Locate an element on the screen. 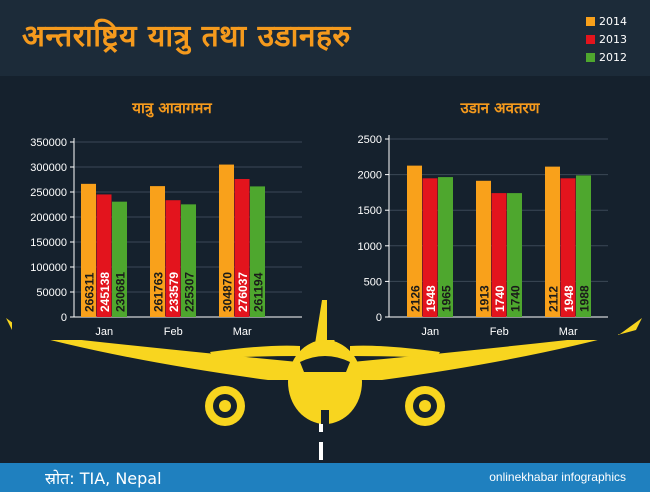 The image size is (650, 492). y-tick-label: 300000 is located at coordinates (48, 168).